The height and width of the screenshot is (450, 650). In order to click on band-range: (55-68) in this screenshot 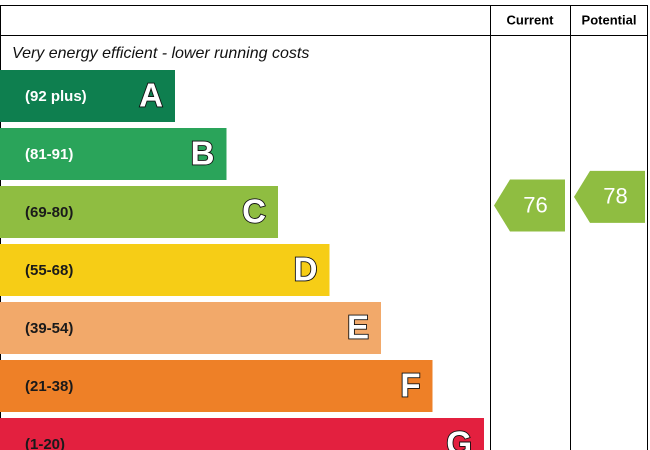, I will do `click(49, 270)`.